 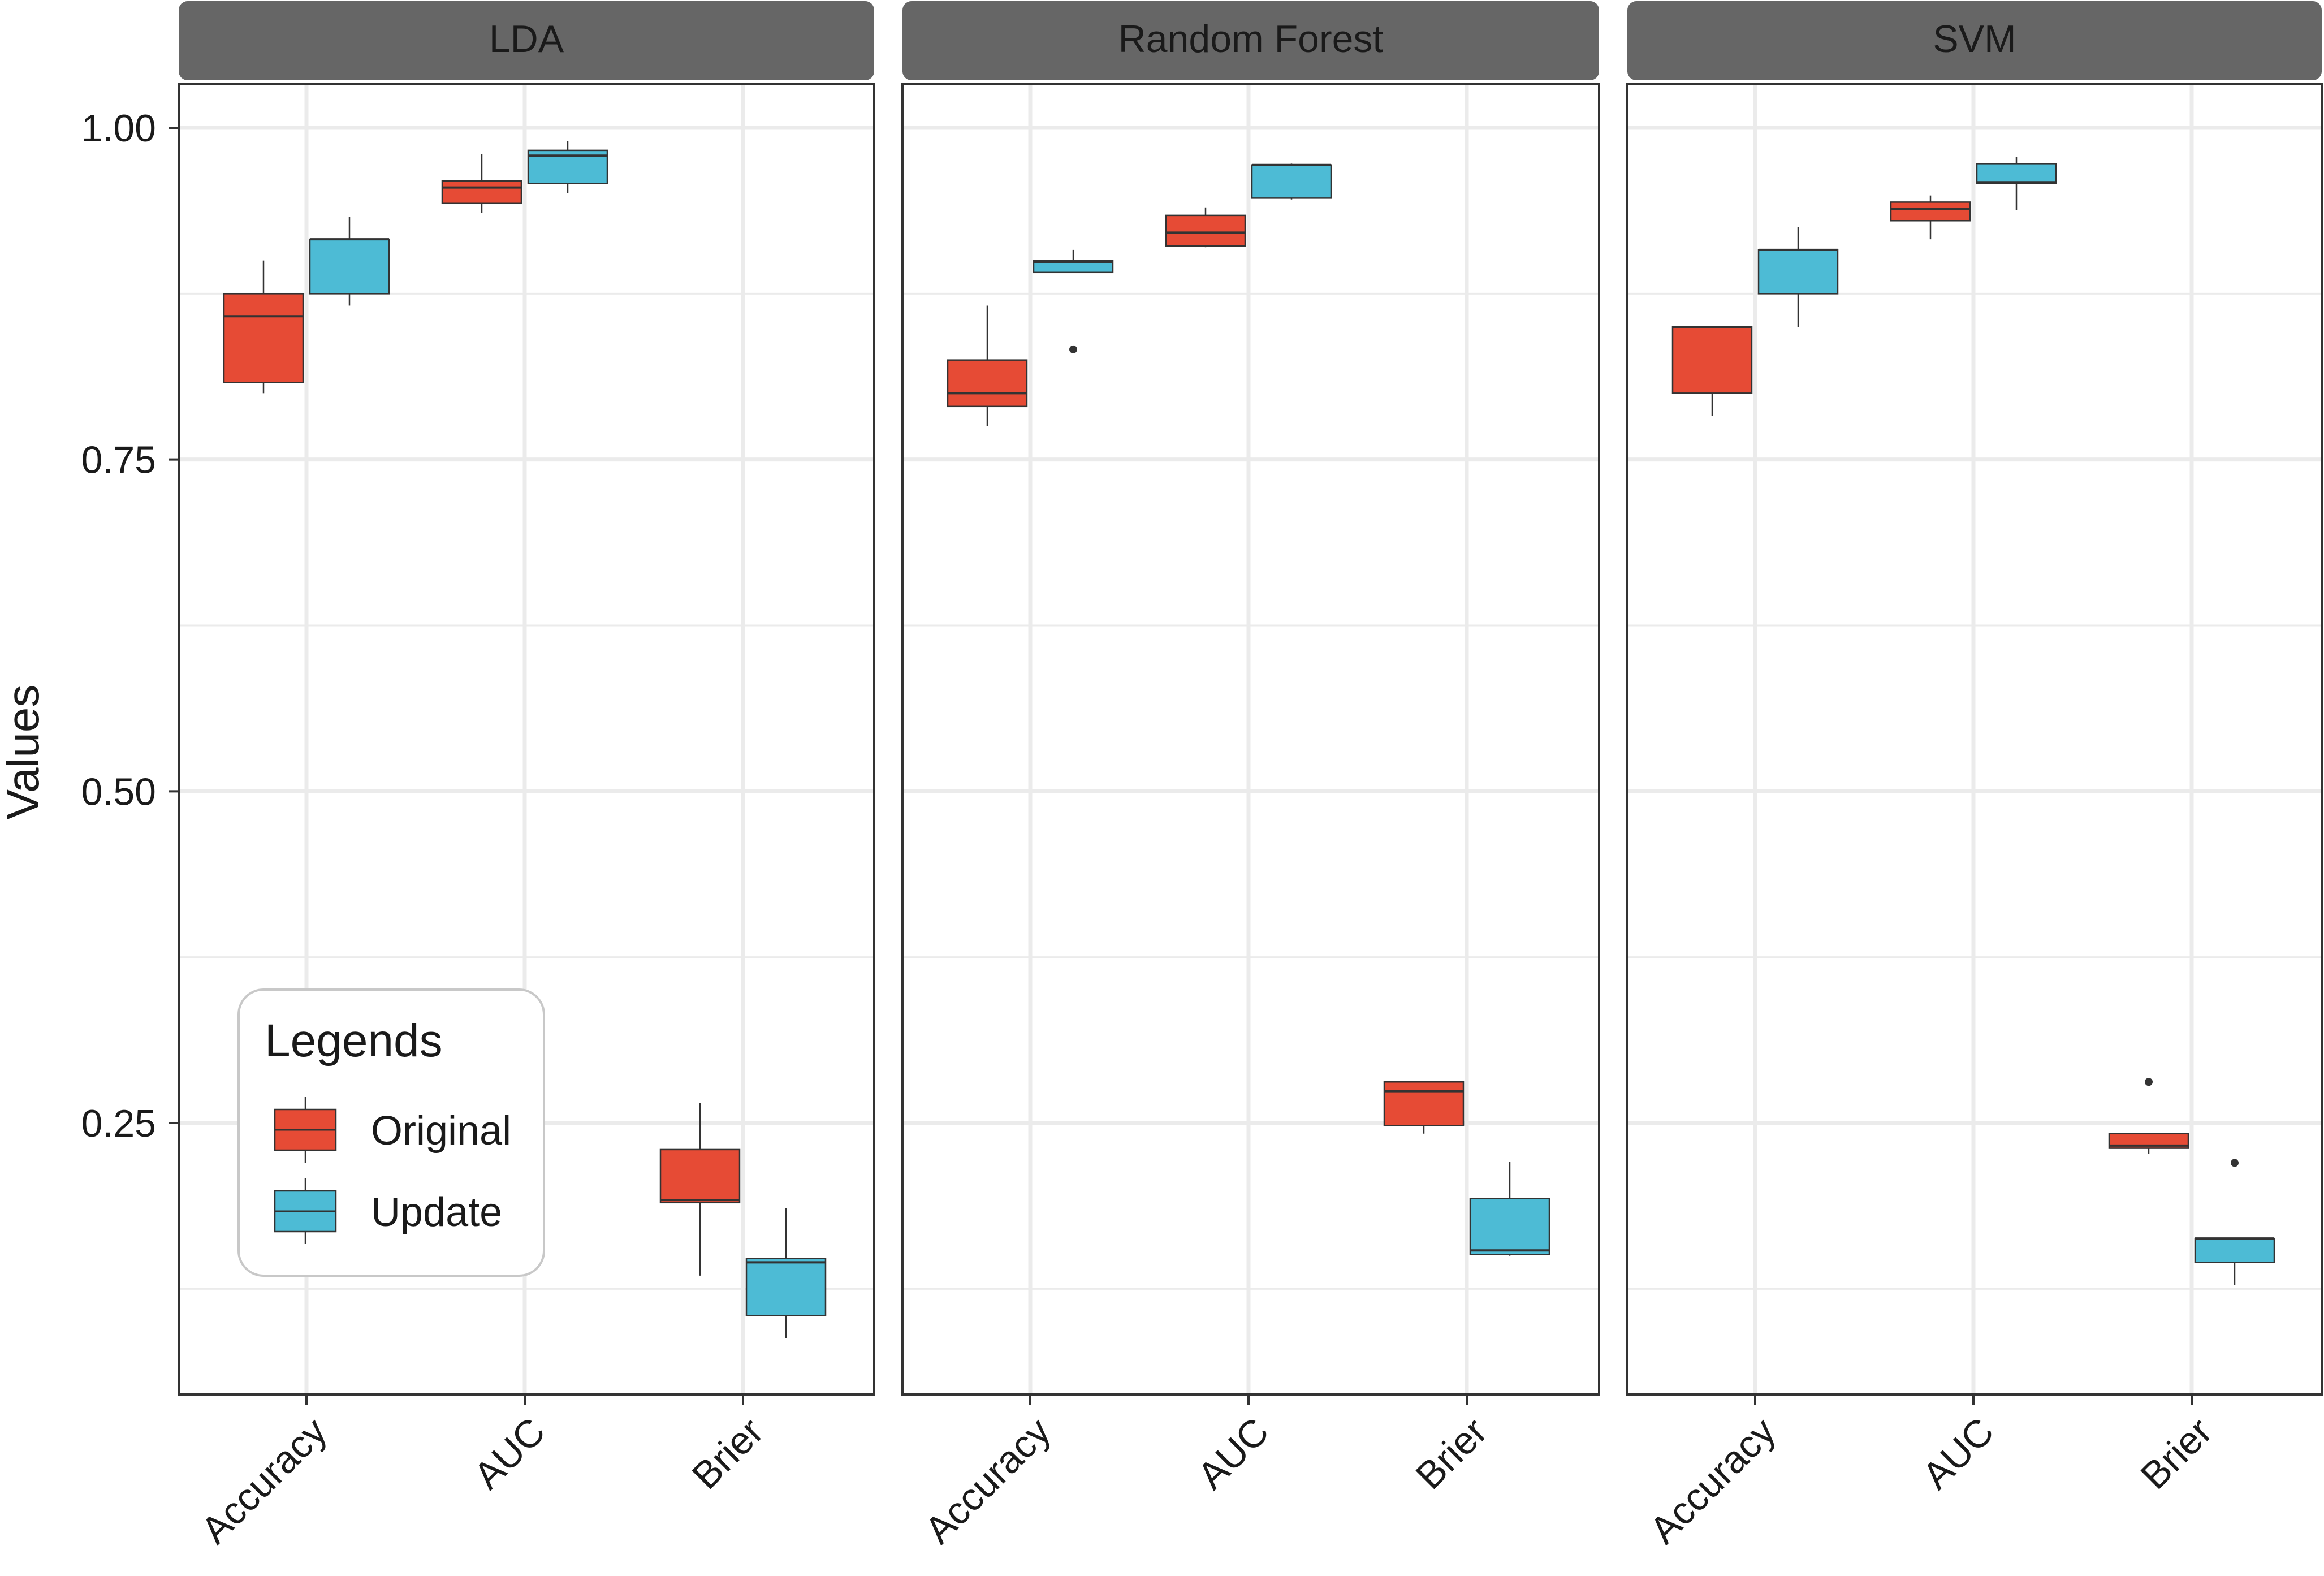 I want to click on strip-random-forest, so click(x=1251, y=40).